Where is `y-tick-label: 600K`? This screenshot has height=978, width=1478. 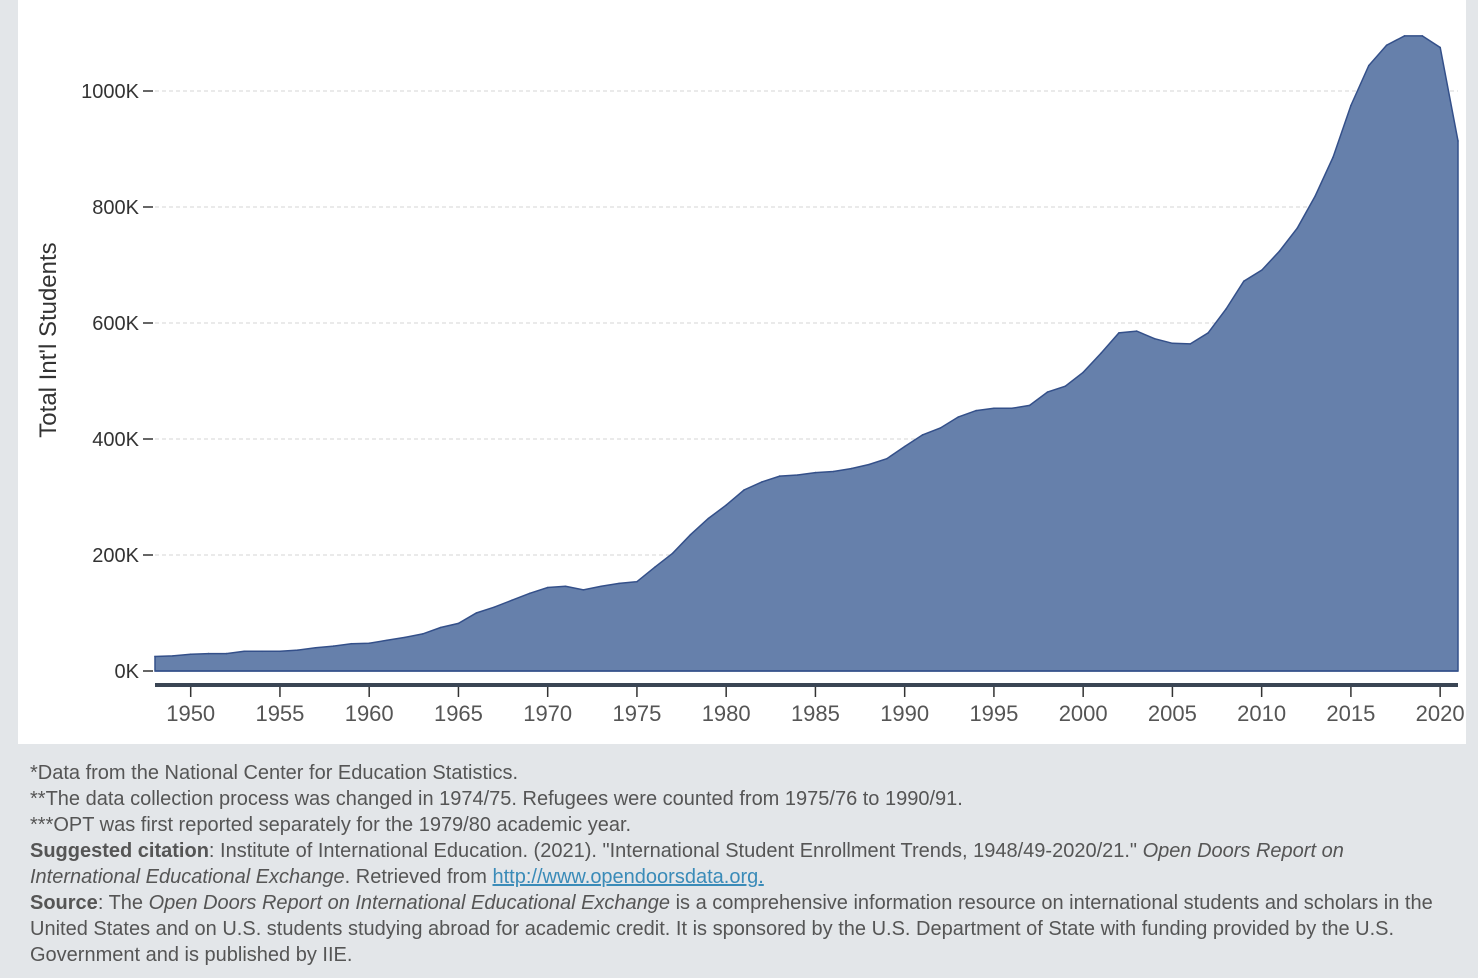 y-tick-label: 600K is located at coordinates (115, 324).